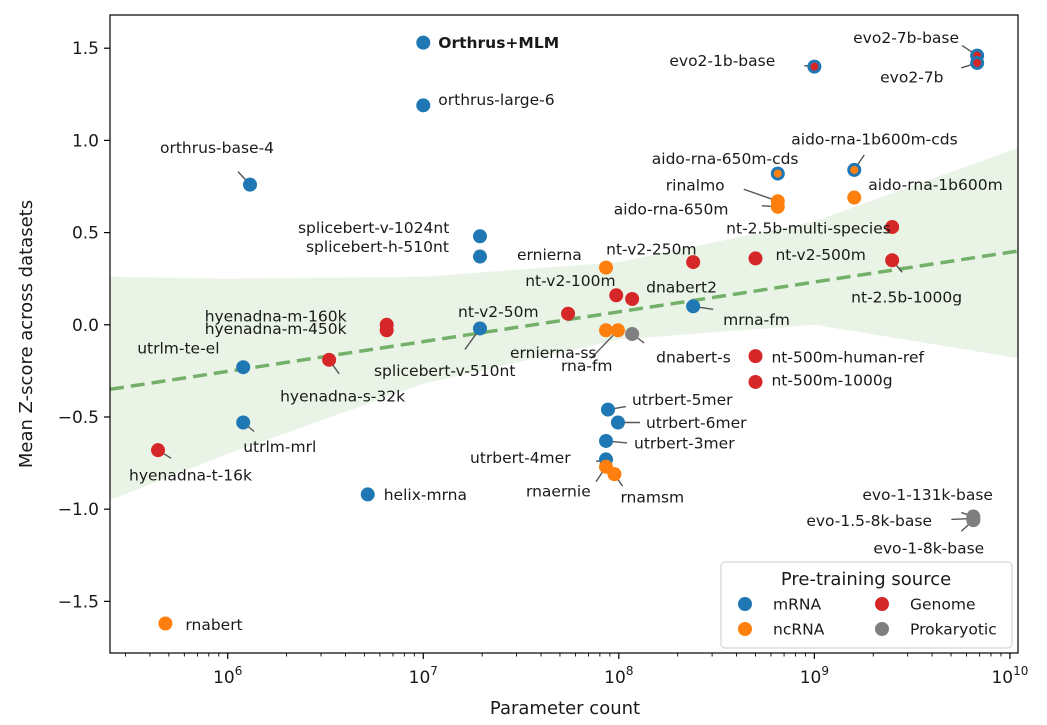 The height and width of the screenshot is (725, 1047). What do you see at coordinates (85, 141) in the screenshot?
I see `y-tick-label: 1.0` at bounding box center [85, 141].